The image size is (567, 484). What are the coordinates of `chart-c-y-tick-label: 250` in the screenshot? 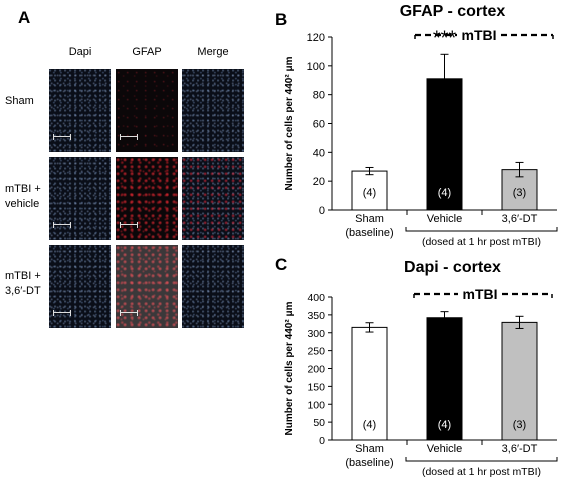 It's located at (316, 352).